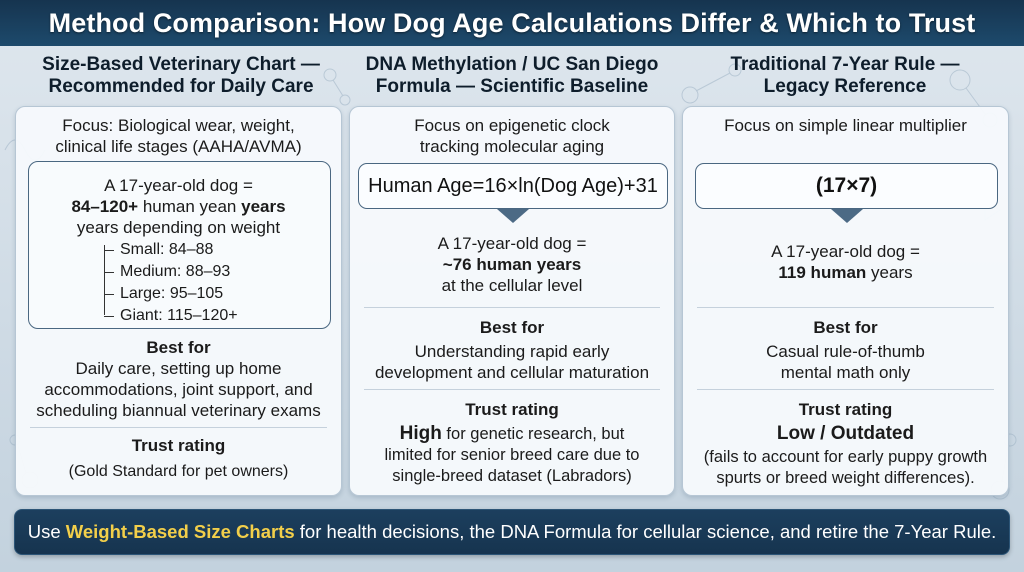  I want to click on banner-prefix: Use, so click(46, 531).